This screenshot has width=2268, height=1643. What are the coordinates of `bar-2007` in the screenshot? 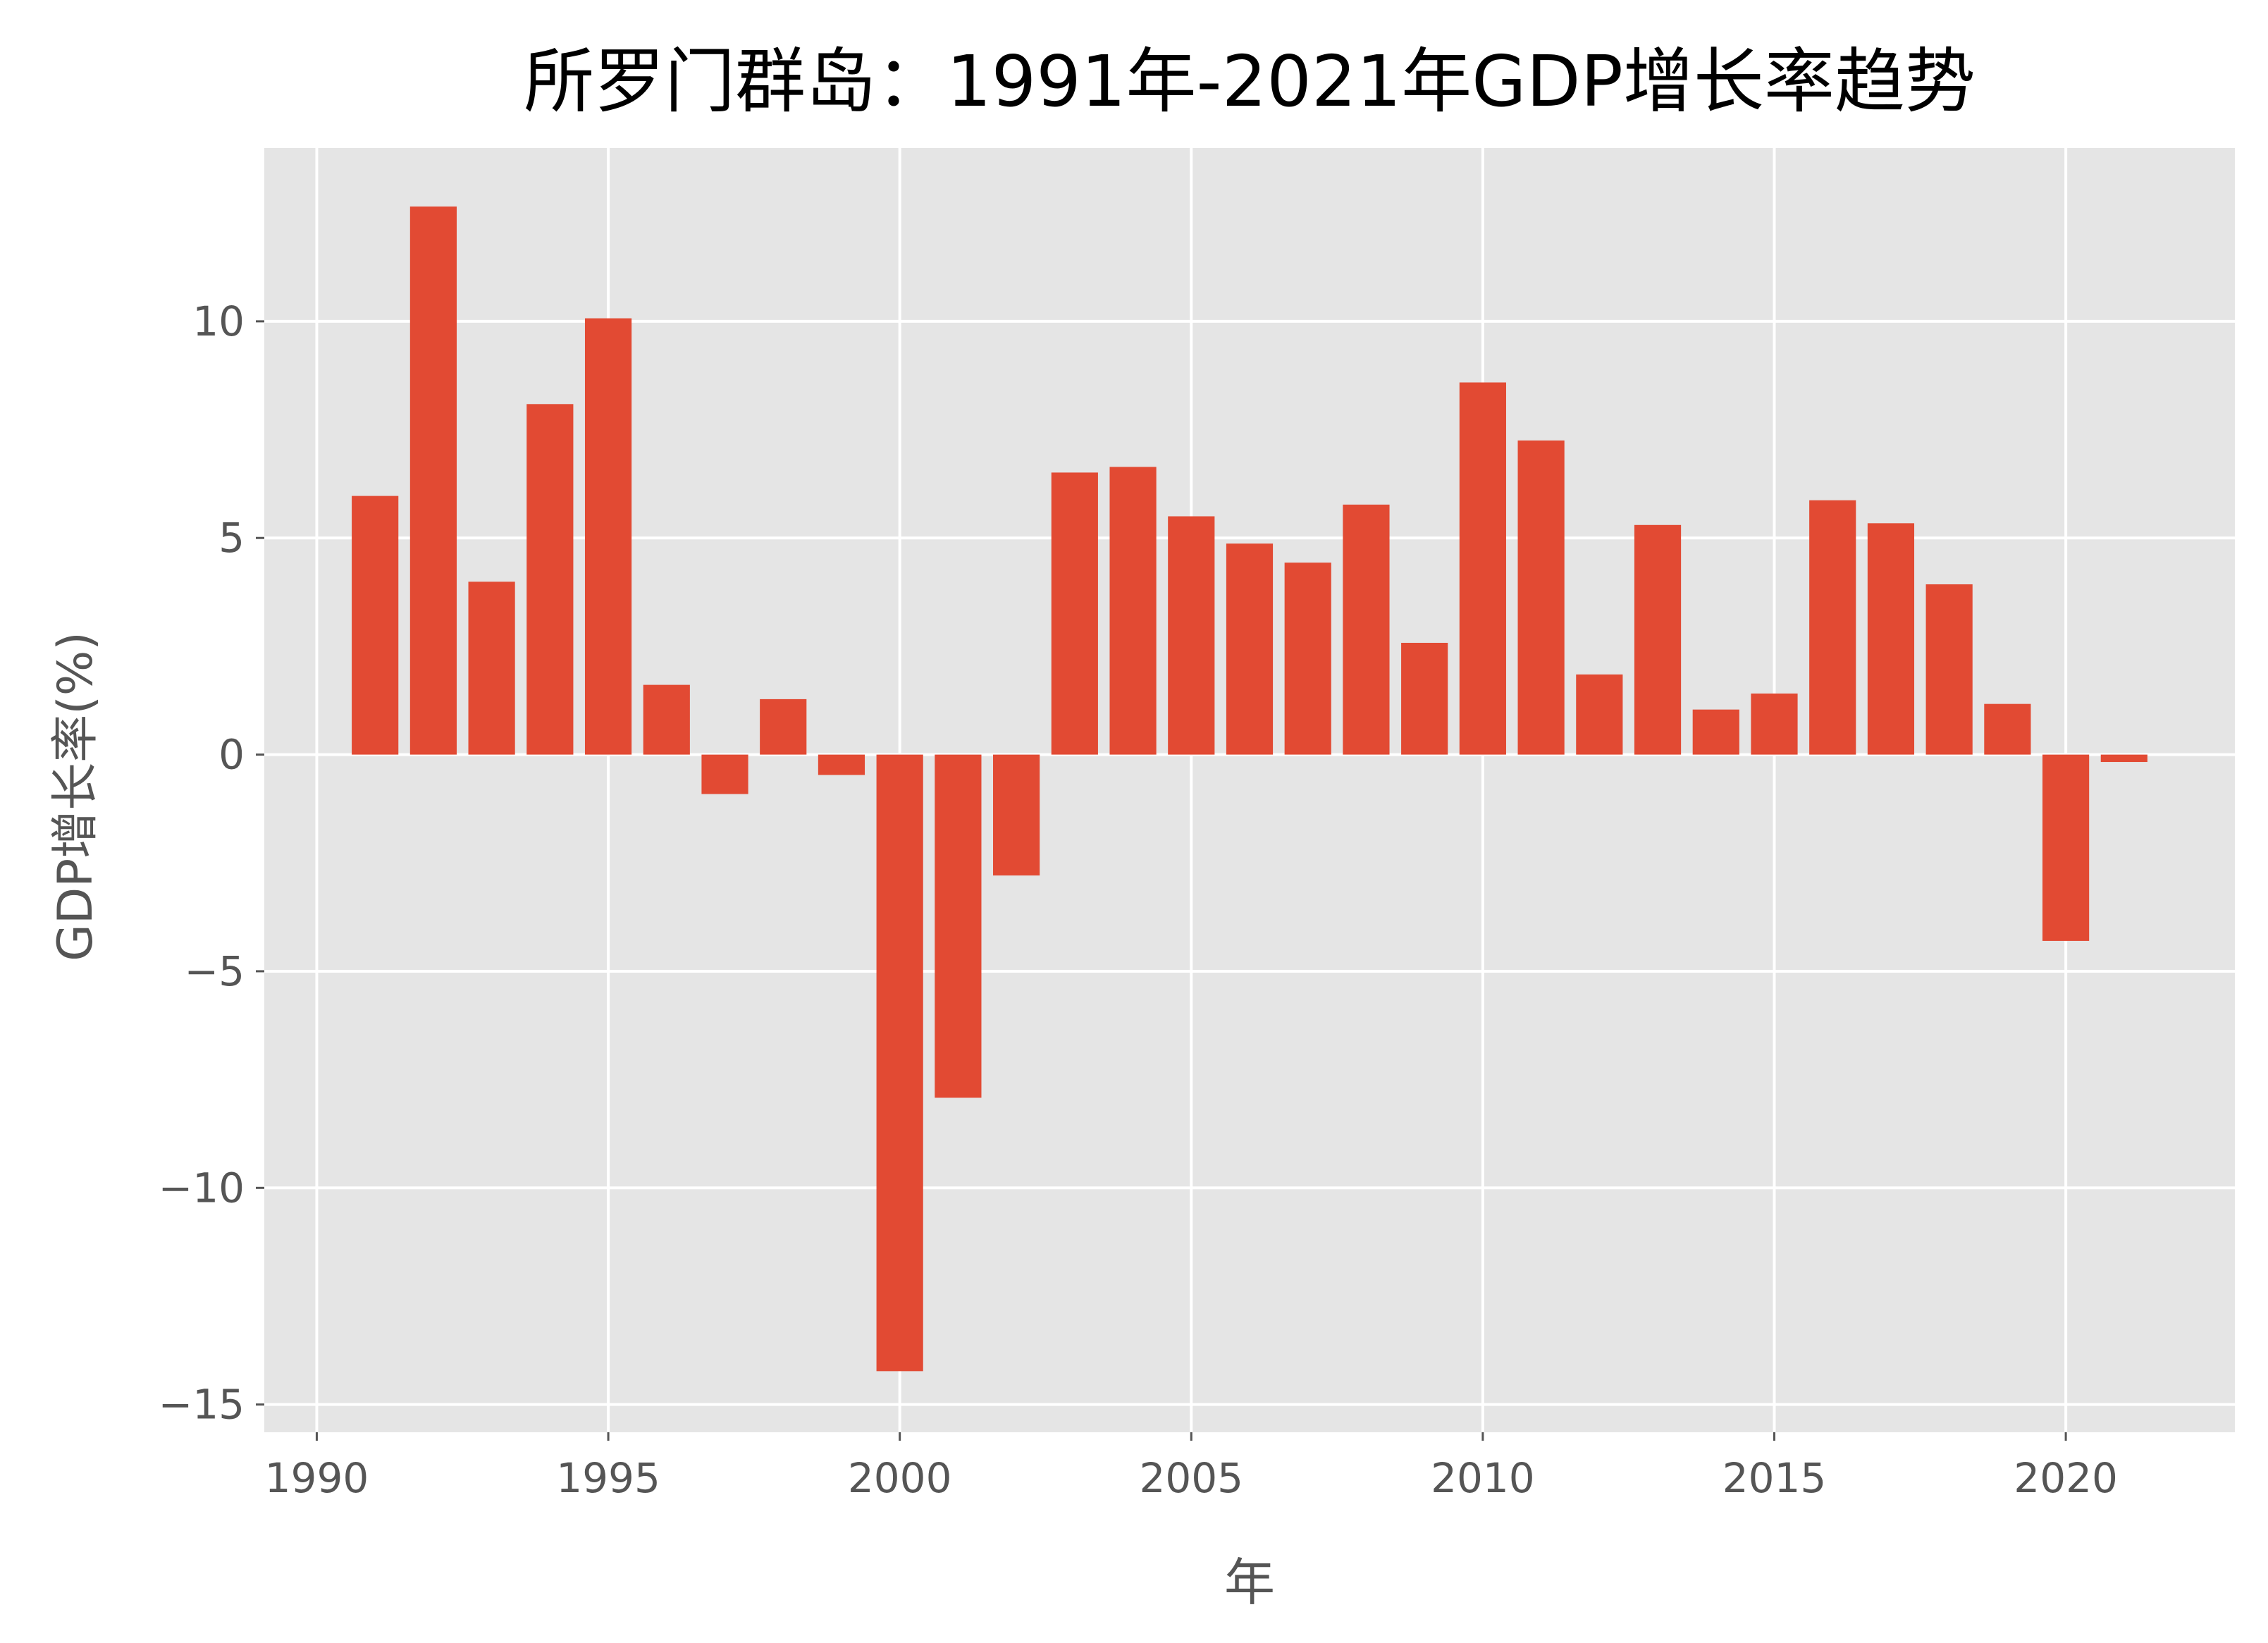 It's located at (1307, 658).